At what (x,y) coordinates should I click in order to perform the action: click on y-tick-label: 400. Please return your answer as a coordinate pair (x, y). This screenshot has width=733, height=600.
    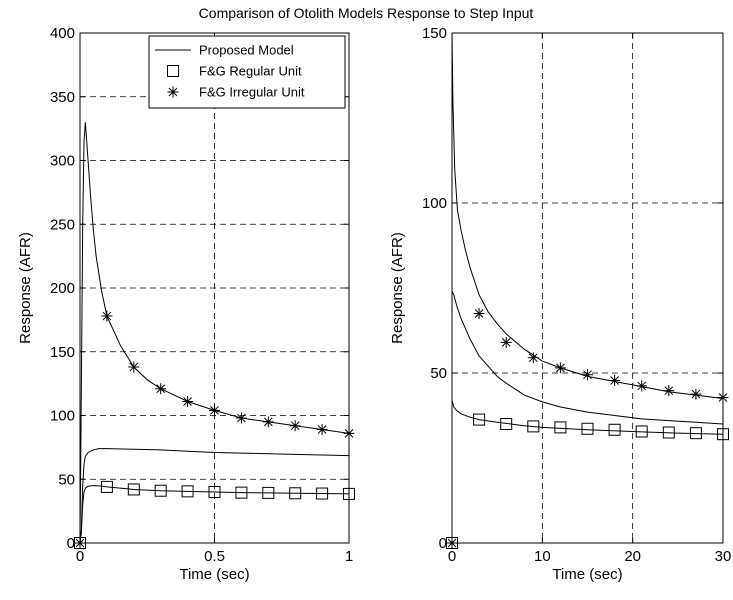
    Looking at the image, I should click on (62, 33).